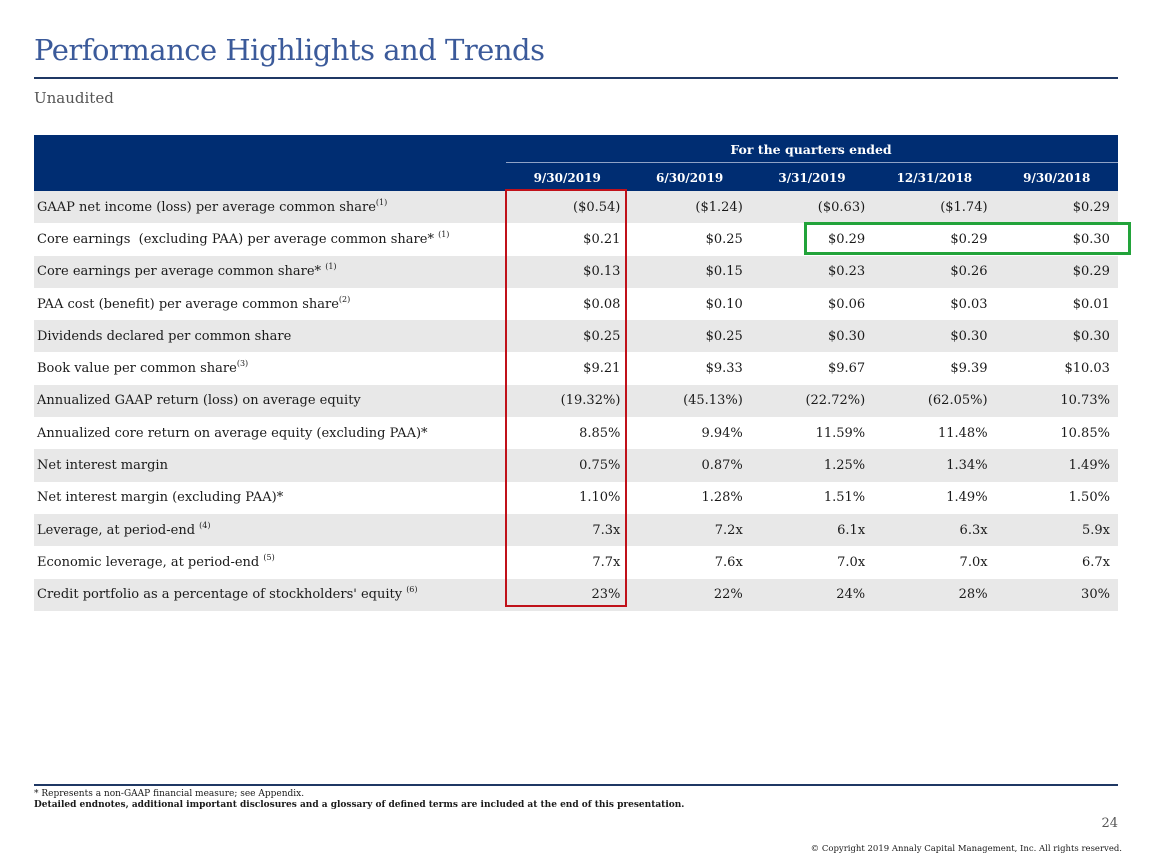 Image resolution: width=1152 pixels, height=864 pixels. What do you see at coordinates (164, 336) in the screenshot?
I see `row-label-text: Dividends declared per common share` at bounding box center [164, 336].